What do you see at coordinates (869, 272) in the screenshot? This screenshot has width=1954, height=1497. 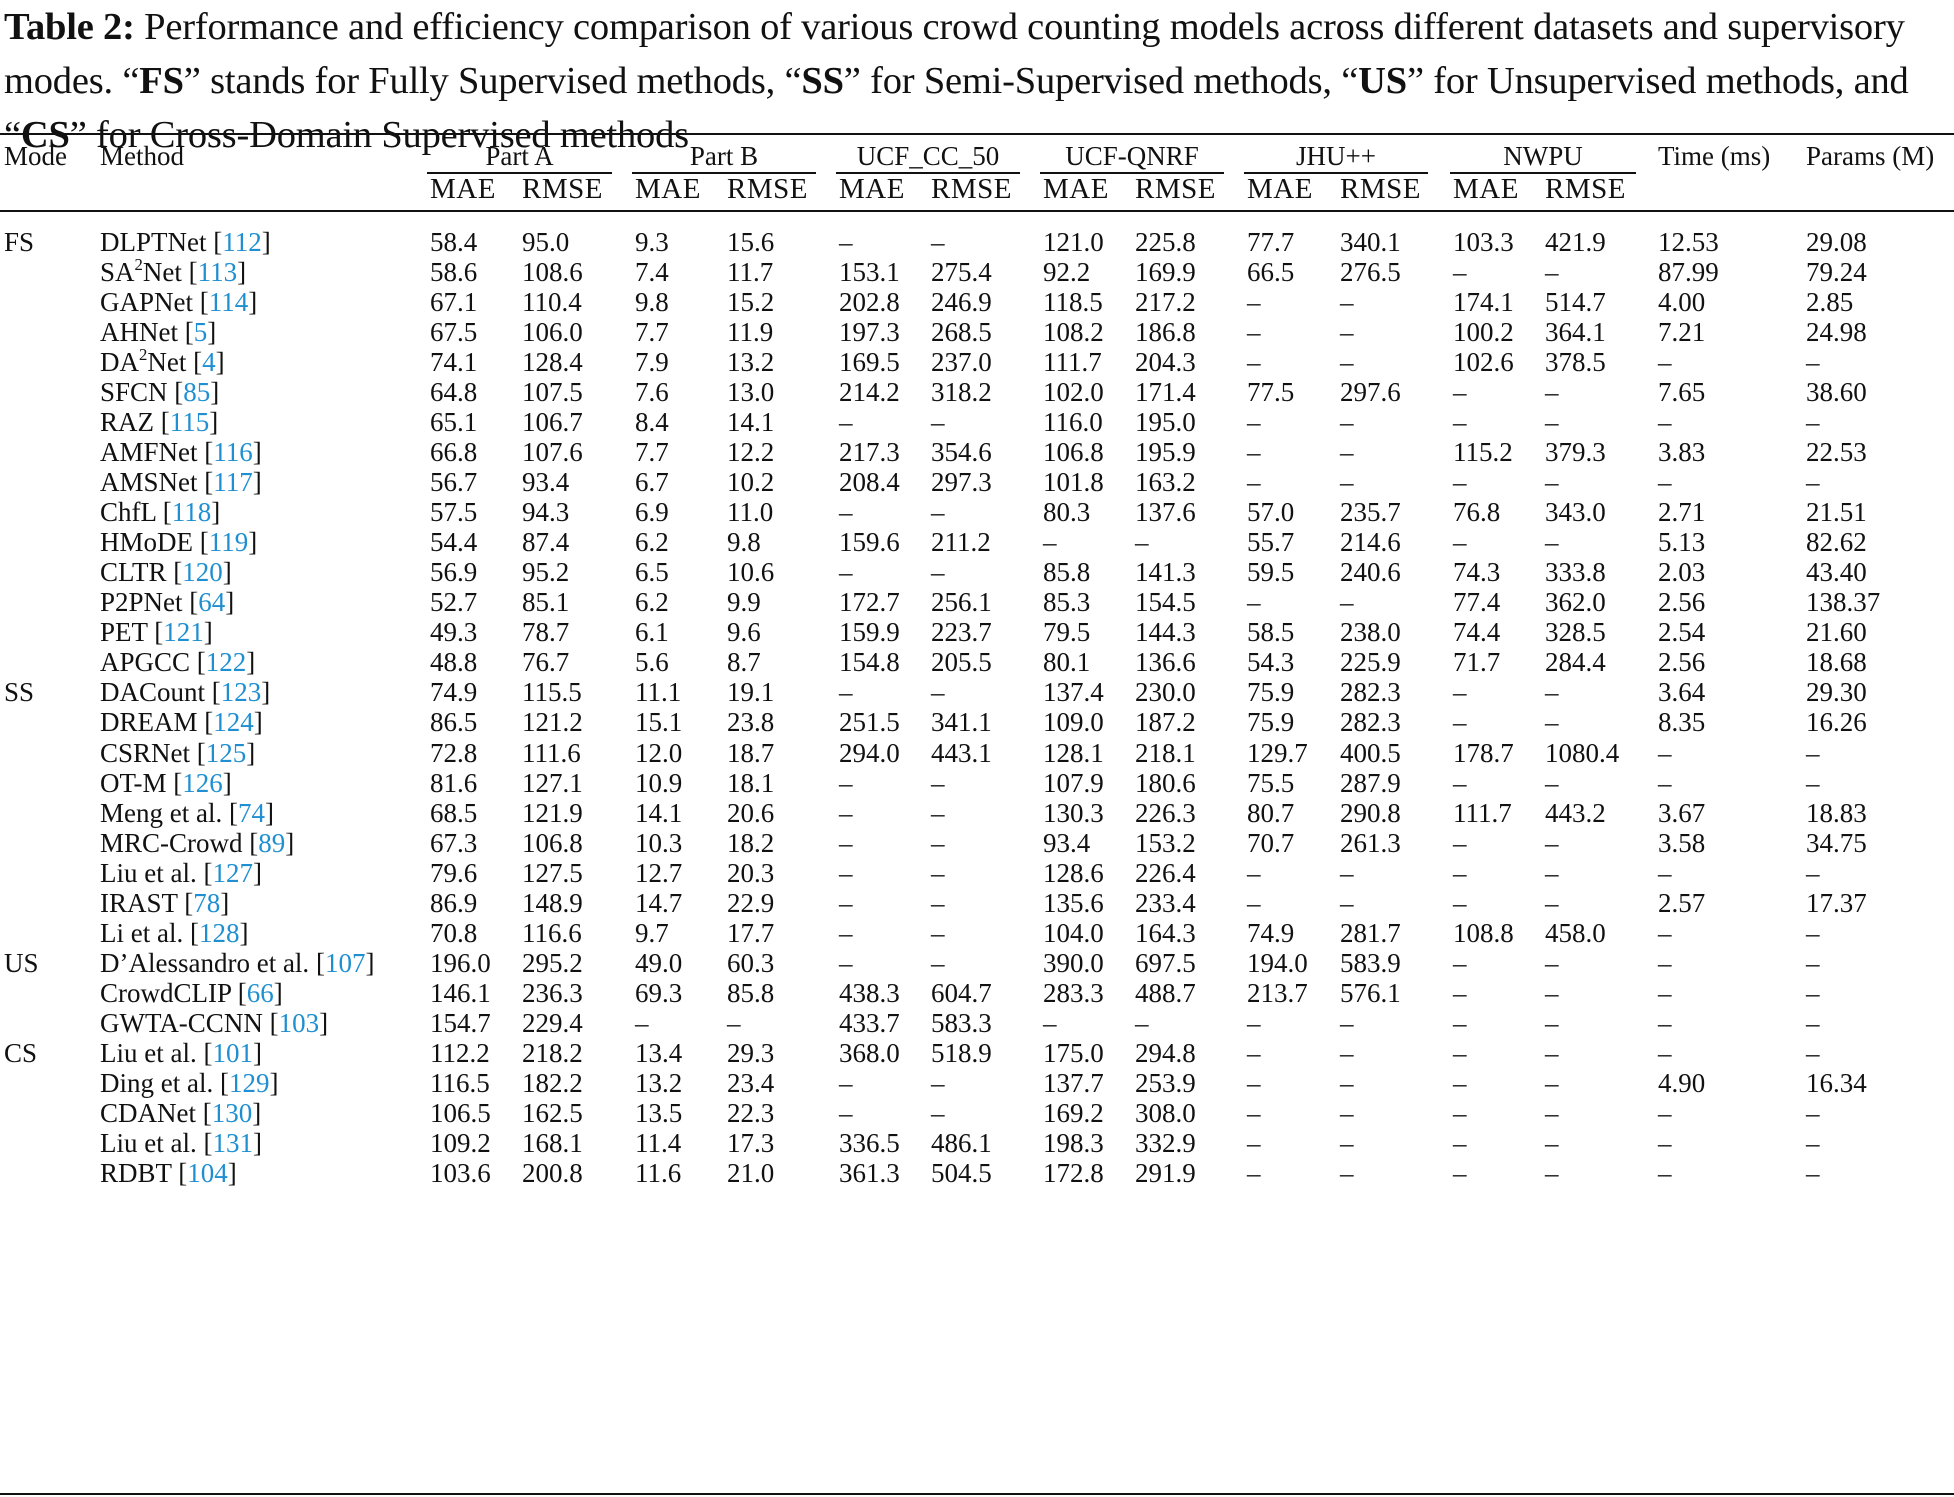 I see `table-cell: 153.1` at bounding box center [869, 272].